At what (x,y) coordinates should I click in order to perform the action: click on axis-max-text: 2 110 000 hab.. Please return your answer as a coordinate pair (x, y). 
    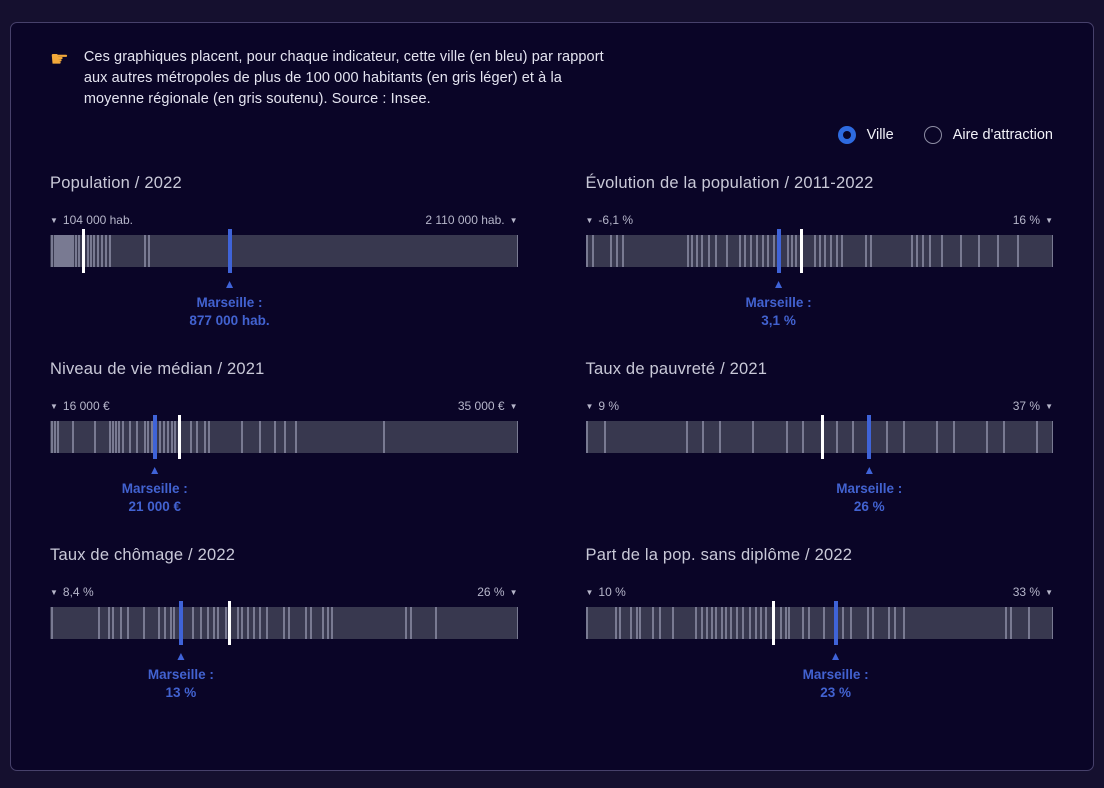
    Looking at the image, I should click on (465, 220).